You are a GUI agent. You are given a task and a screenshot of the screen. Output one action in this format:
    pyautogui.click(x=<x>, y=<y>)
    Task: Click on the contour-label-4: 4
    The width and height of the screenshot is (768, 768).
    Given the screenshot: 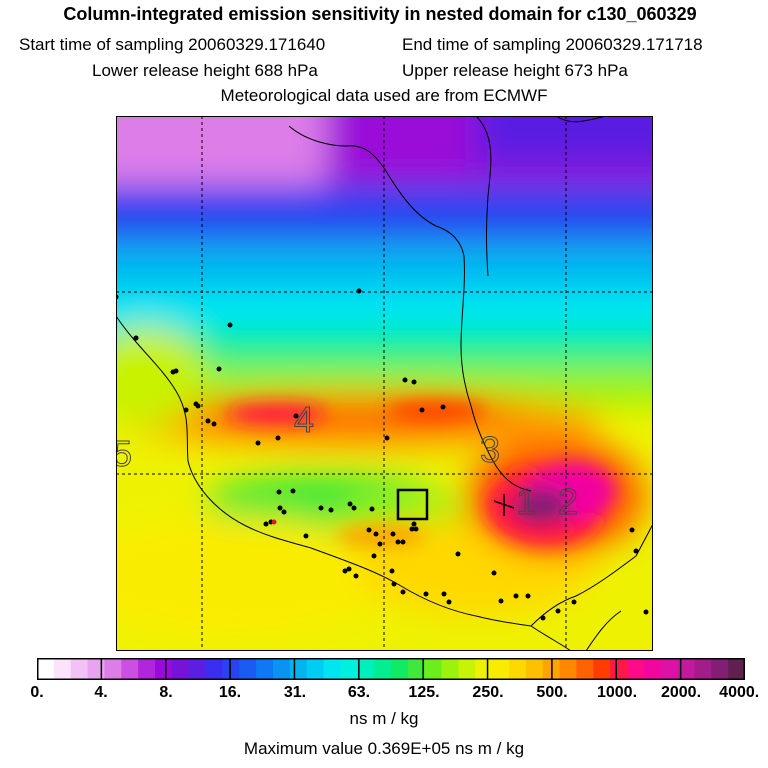 What is the action you would take?
    pyautogui.click(x=304, y=419)
    